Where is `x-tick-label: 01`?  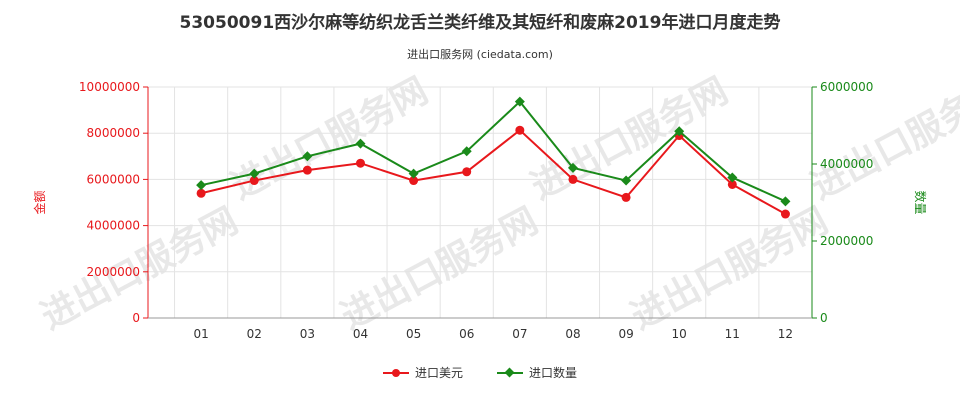
x-tick-label: 01 is located at coordinates (200, 334).